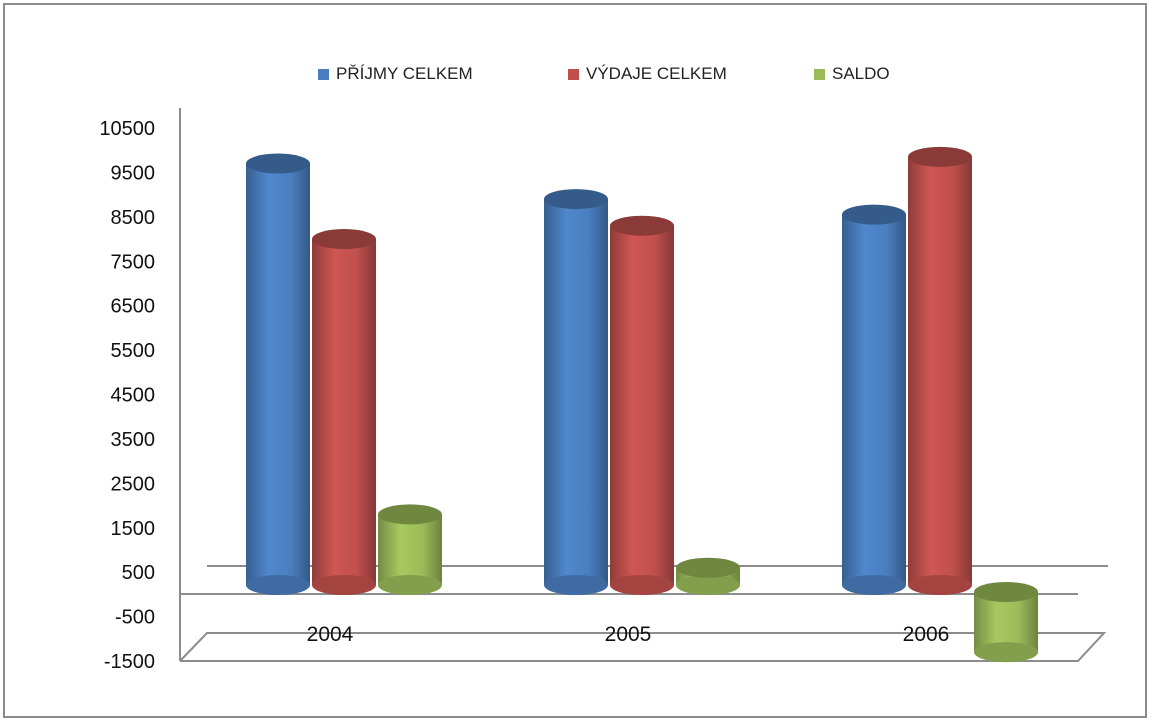 This screenshot has width=1156, height=724. I want to click on y-tick-label: 6500, so click(133, 307).